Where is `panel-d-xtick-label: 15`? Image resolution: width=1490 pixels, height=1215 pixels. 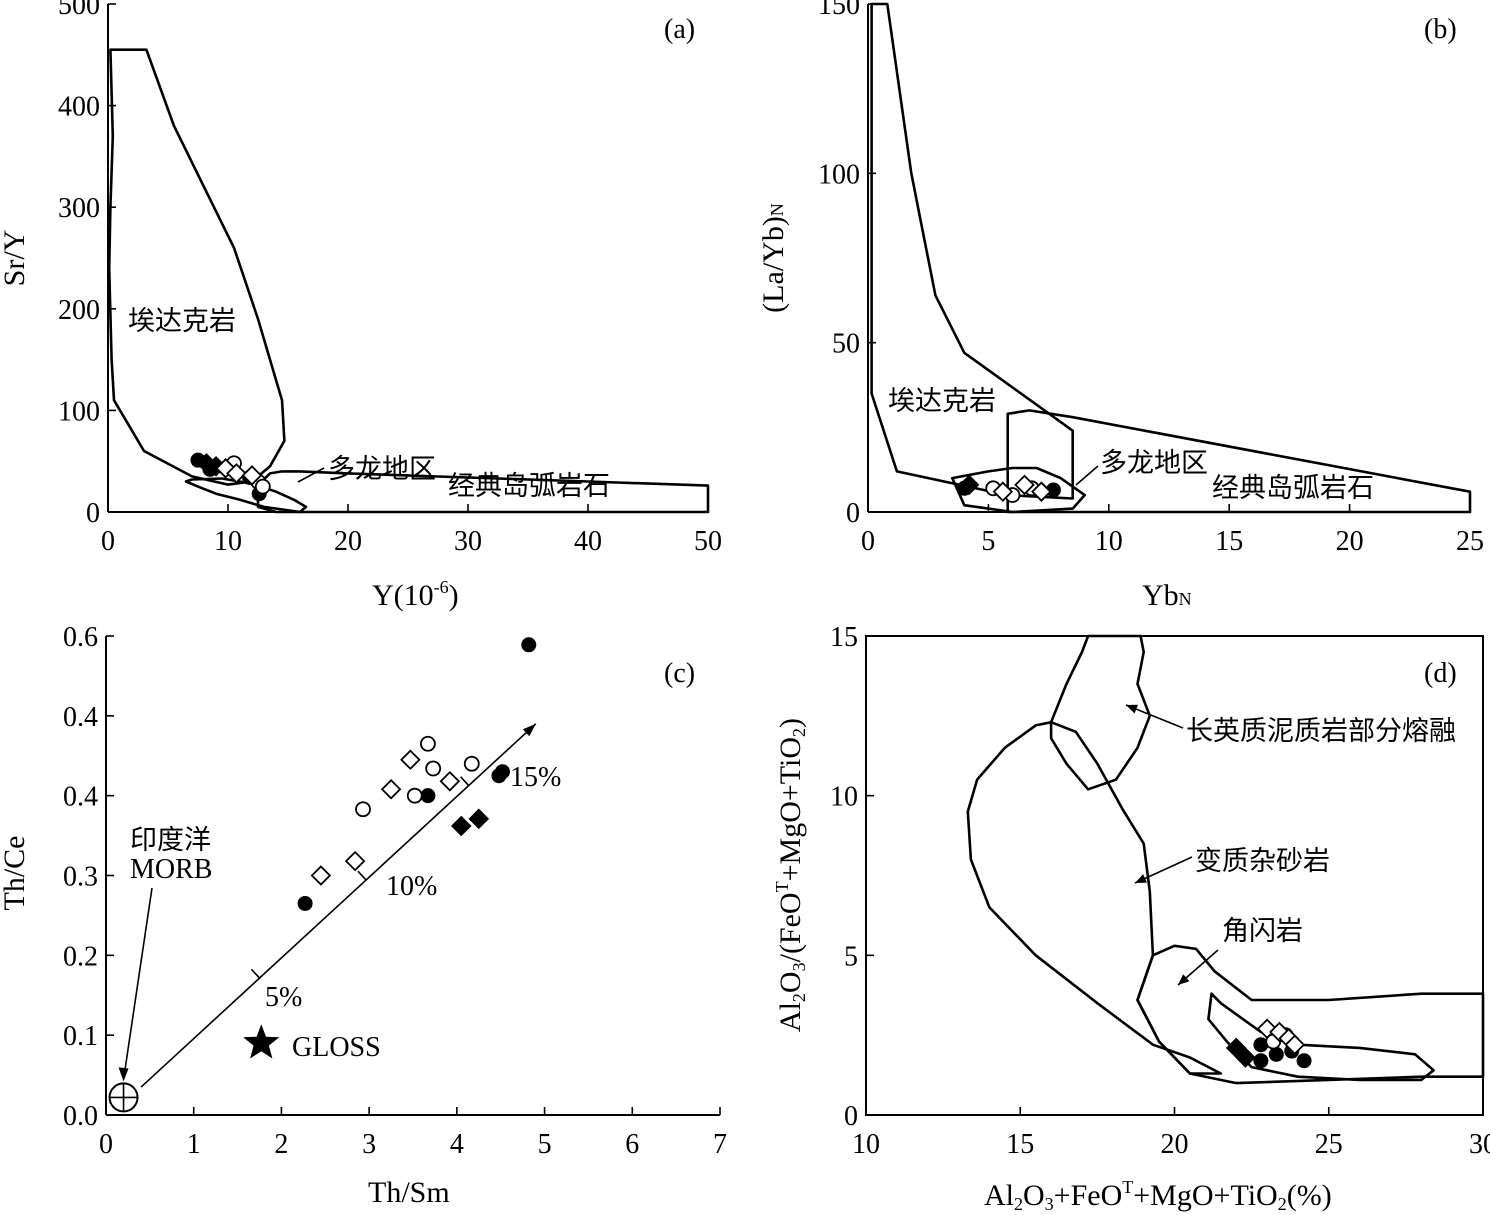 panel-d-xtick-label: 15 is located at coordinates (1020, 1144).